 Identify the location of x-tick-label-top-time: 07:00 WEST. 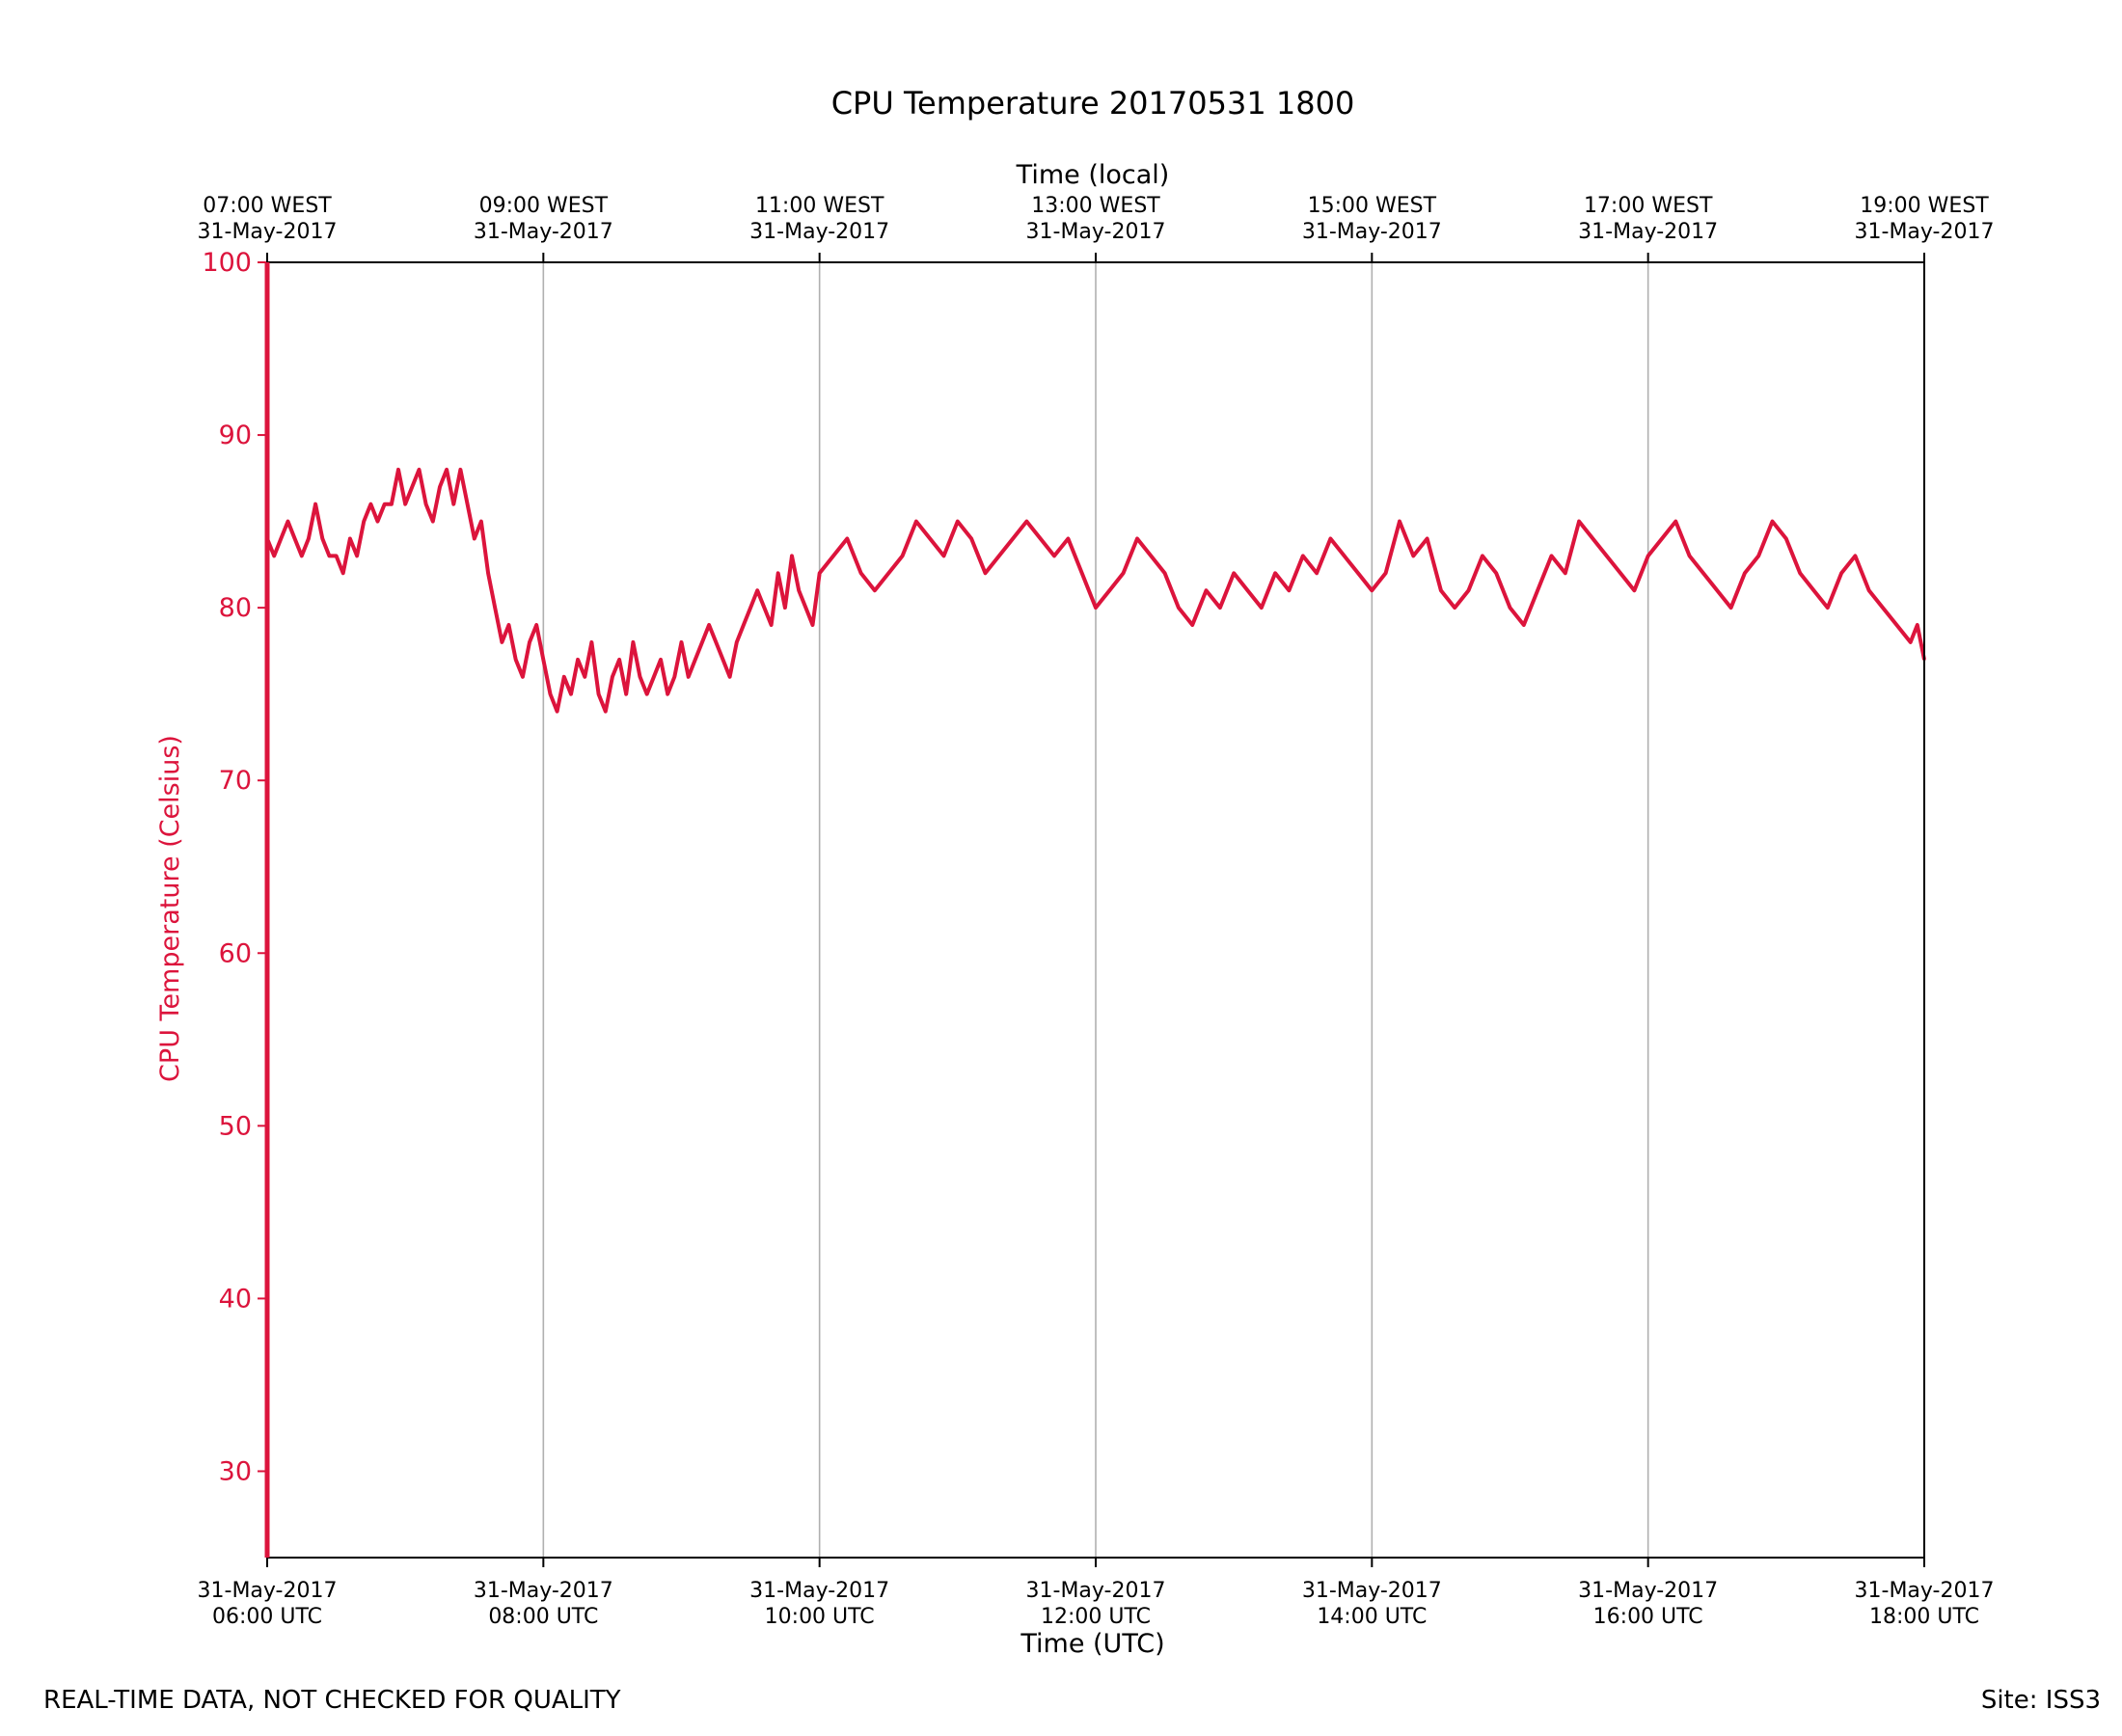
(268, 206).